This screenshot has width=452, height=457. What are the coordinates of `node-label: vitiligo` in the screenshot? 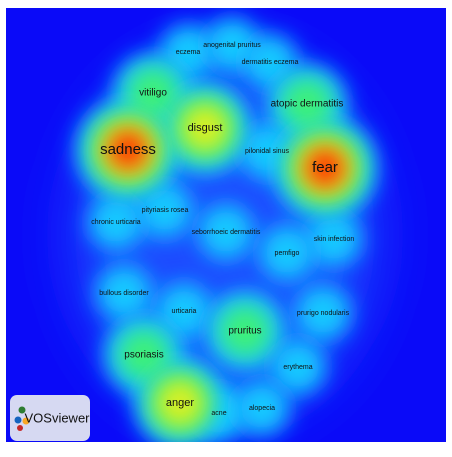 It's located at (153, 93).